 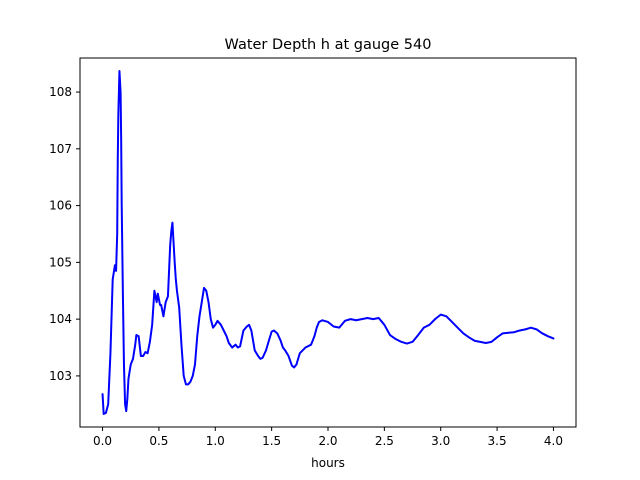 I want to click on y-tick-label: 107, so click(x=60, y=149).